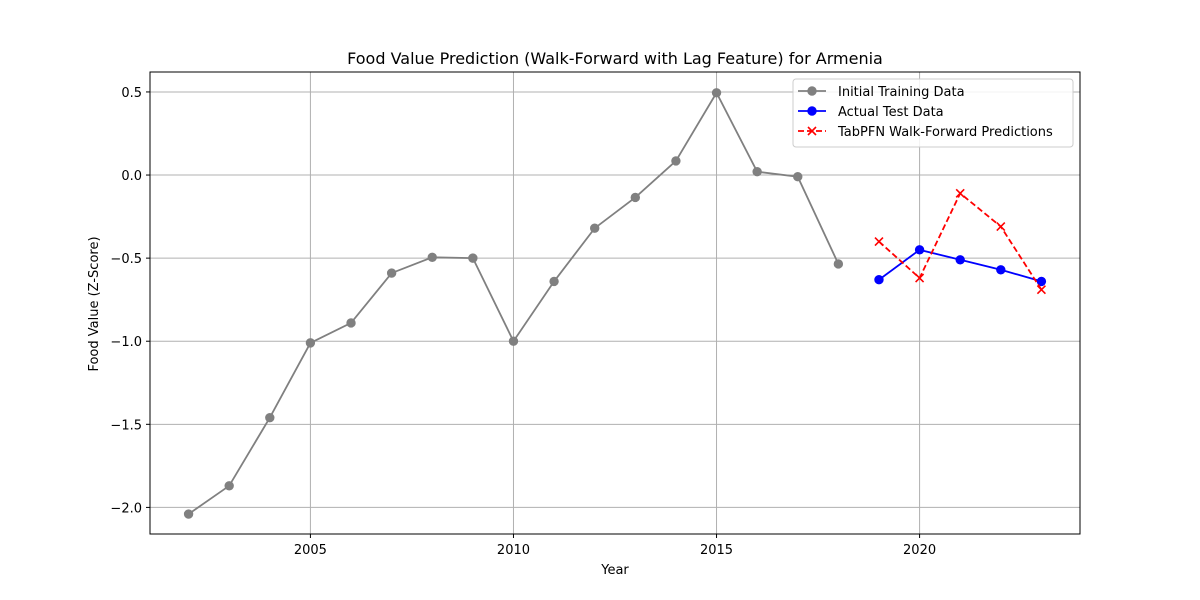 This screenshot has width=1200, height=600. What do you see at coordinates (615, 546) in the screenshot?
I see `x-axis-ticks: 2005 2010 2015 2020` at bounding box center [615, 546].